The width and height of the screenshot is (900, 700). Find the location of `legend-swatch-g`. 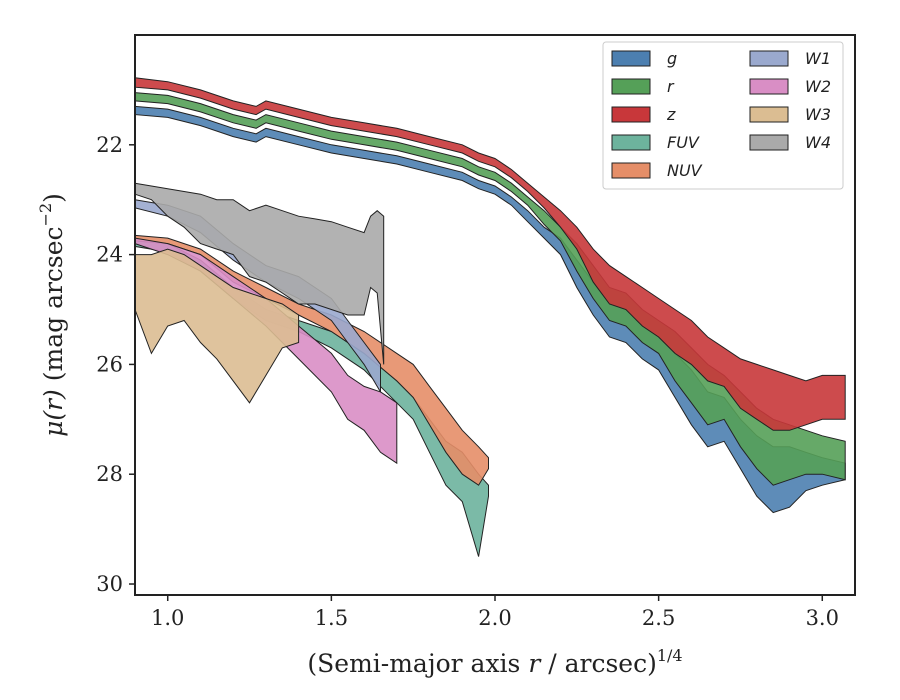

legend-swatch-g is located at coordinates (631, 58).